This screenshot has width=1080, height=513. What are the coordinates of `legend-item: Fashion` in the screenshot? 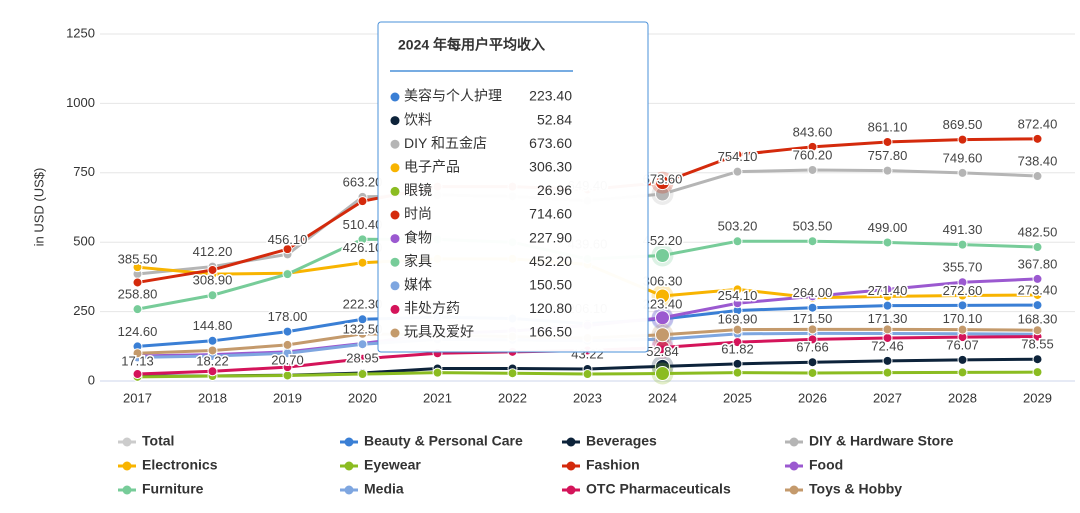 It's located at (601, 465).